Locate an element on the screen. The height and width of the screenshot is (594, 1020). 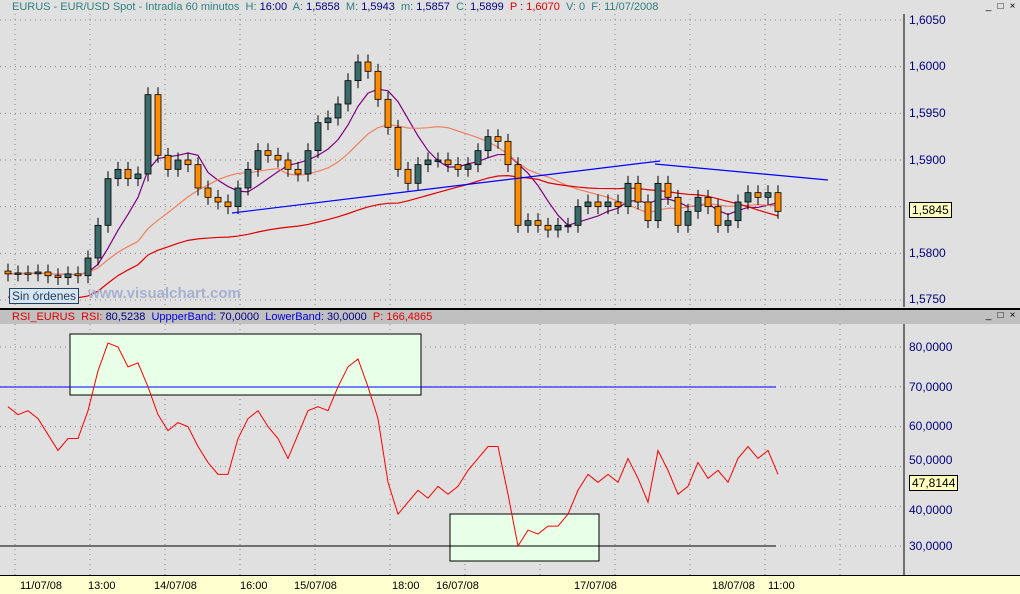
minimize-button: _ is located at coordinates (988, 6).